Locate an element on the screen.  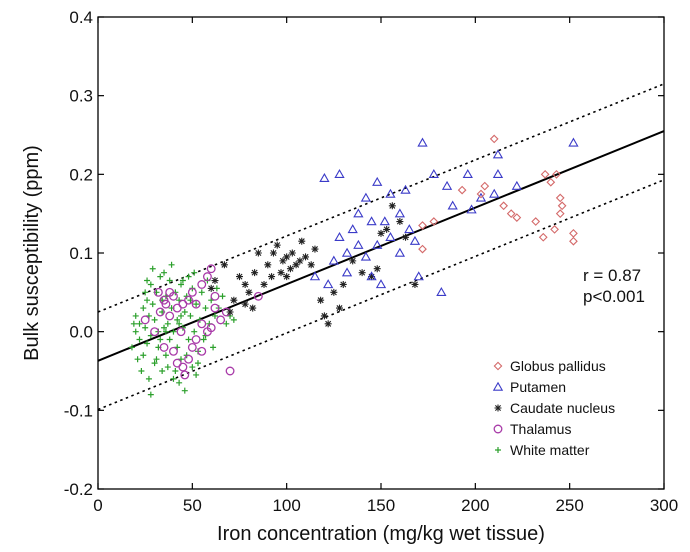
series-putamen is located at coordinates (444, 217).